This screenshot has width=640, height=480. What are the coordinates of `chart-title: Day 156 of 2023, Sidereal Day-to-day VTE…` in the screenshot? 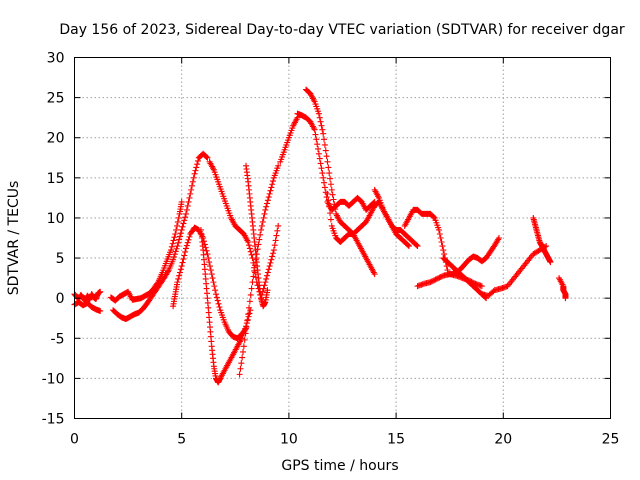 It's located at (342, 30).